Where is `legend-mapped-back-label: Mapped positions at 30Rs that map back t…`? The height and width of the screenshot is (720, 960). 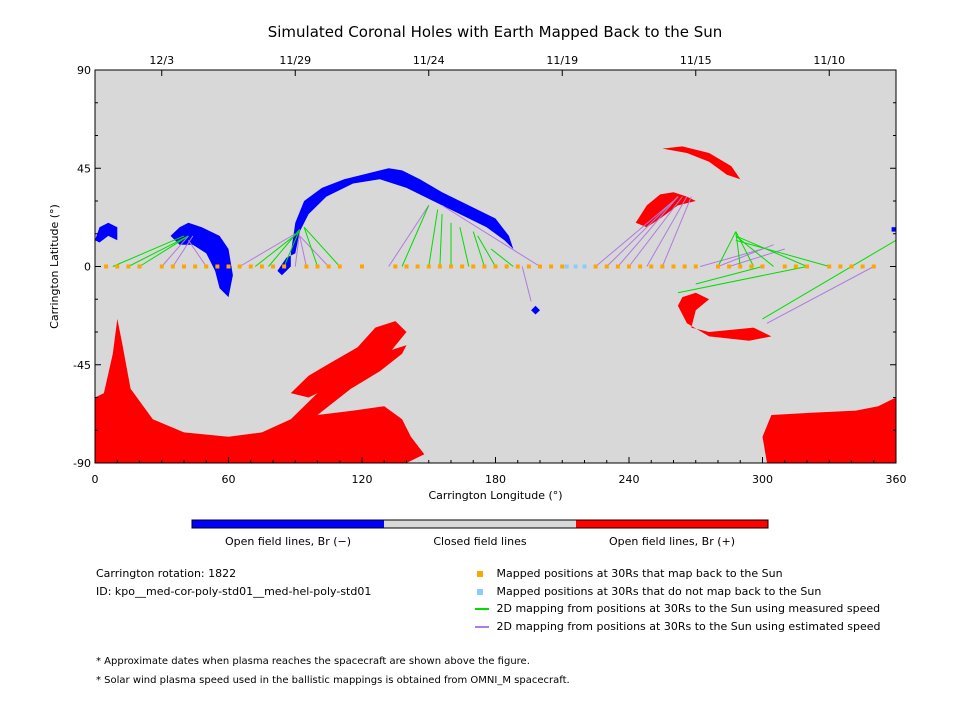
legend-mapped-back-label: Mapped positions at 30Rs that map back t… is located at coordinates (639, 573).